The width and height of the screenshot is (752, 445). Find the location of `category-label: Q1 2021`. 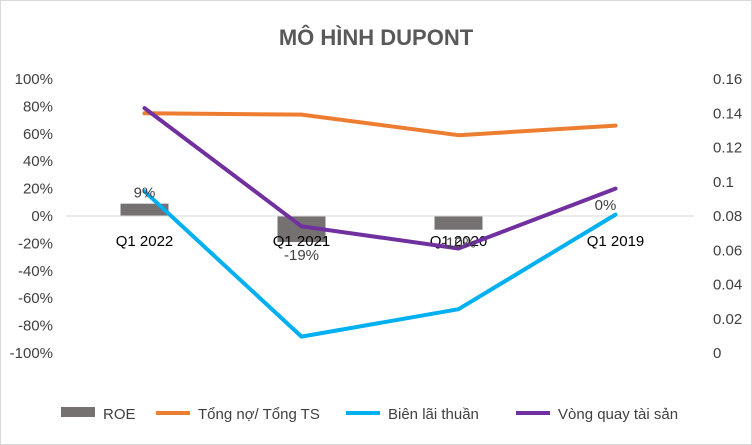

category-label: Q1 2021 is located at coordinates (302, 241).